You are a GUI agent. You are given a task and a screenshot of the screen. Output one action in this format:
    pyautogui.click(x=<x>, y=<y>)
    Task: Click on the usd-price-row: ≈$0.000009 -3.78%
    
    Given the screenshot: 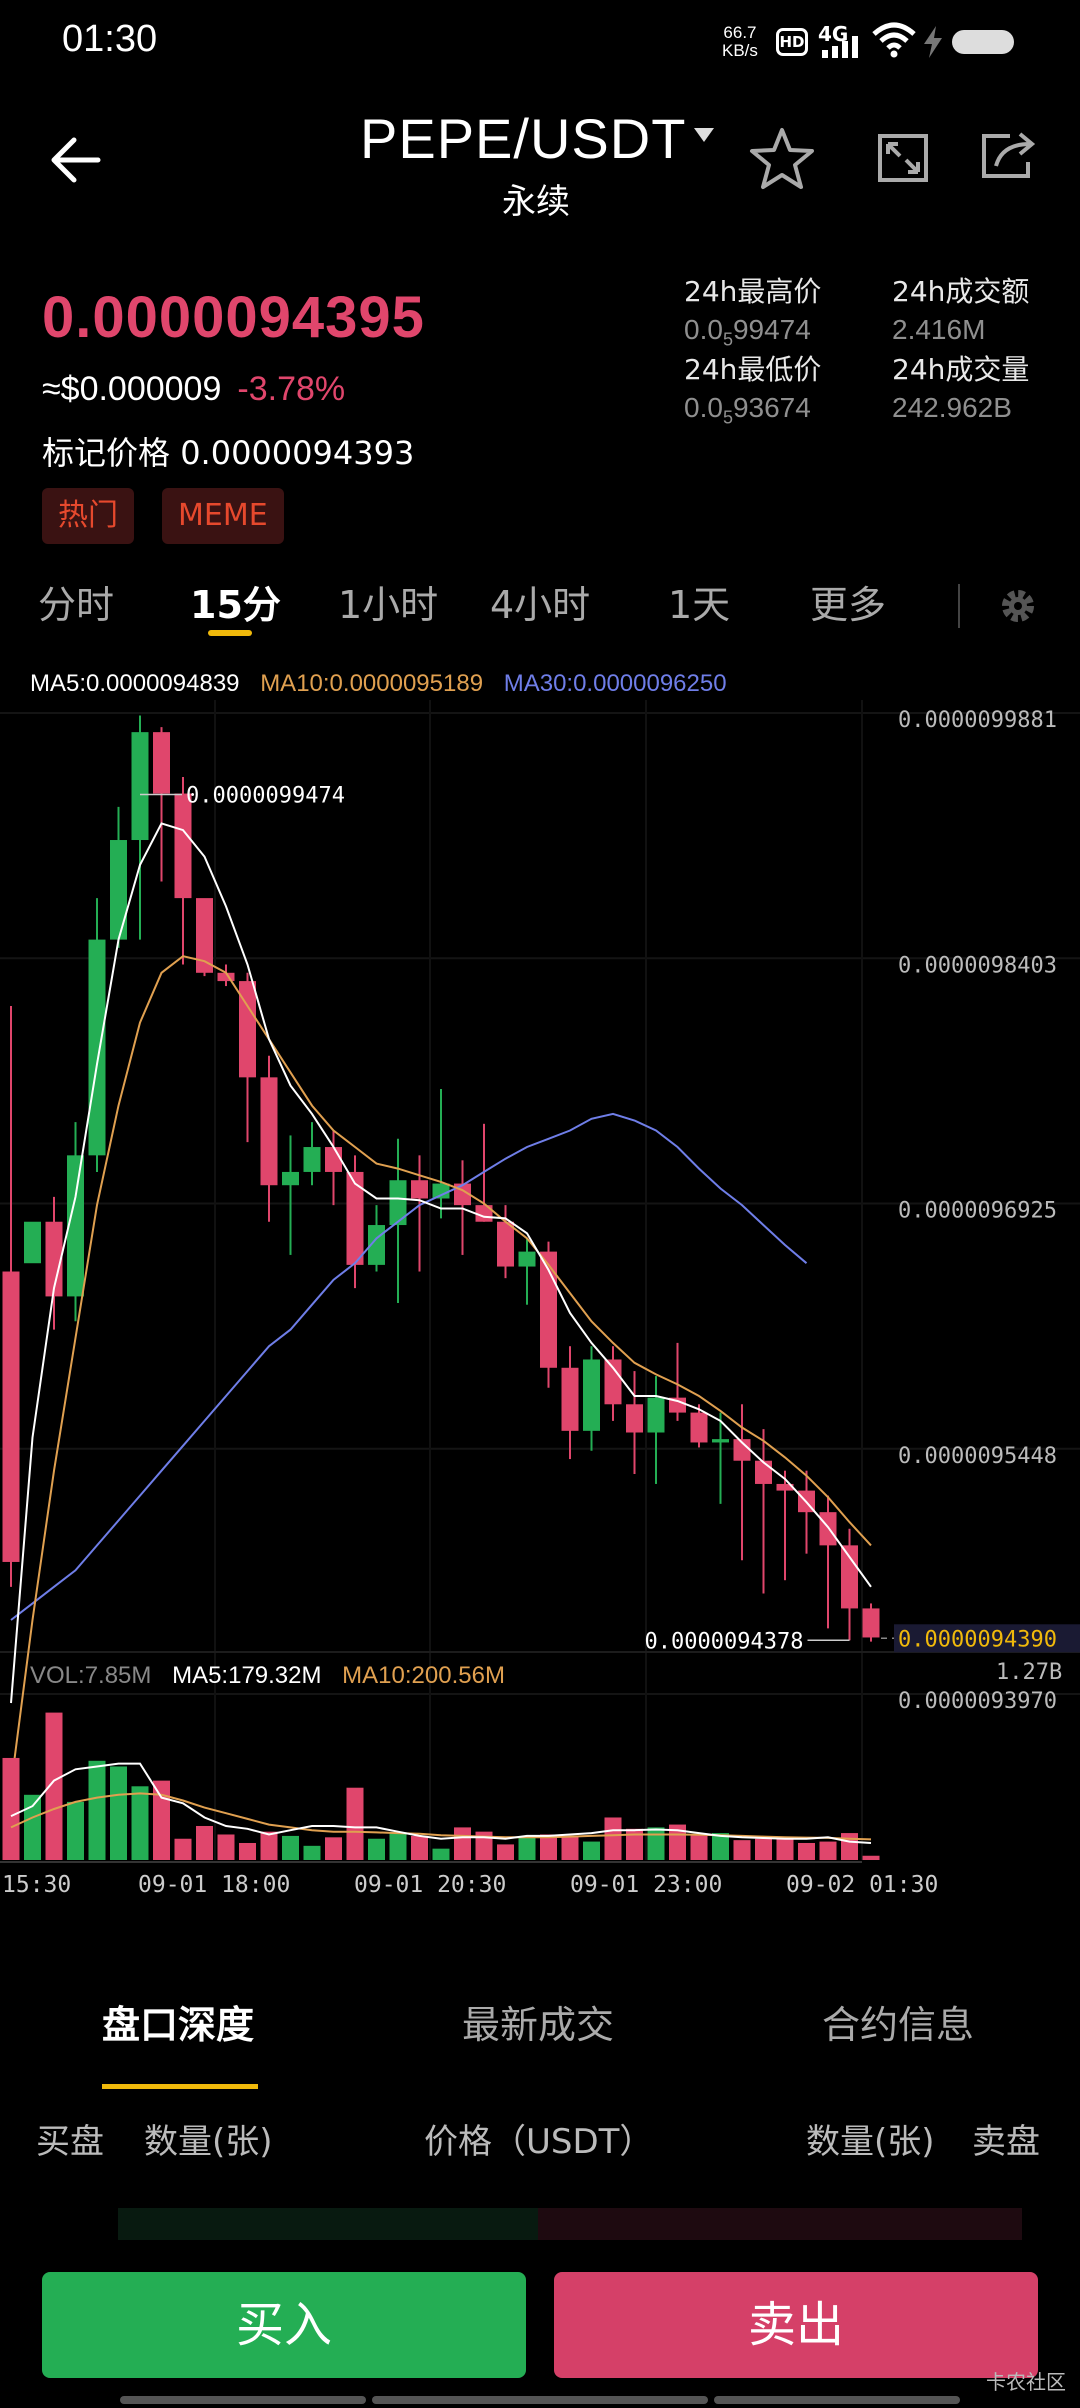 What is the action you would take?
    pyautogui.click(x=193, y=389)
    